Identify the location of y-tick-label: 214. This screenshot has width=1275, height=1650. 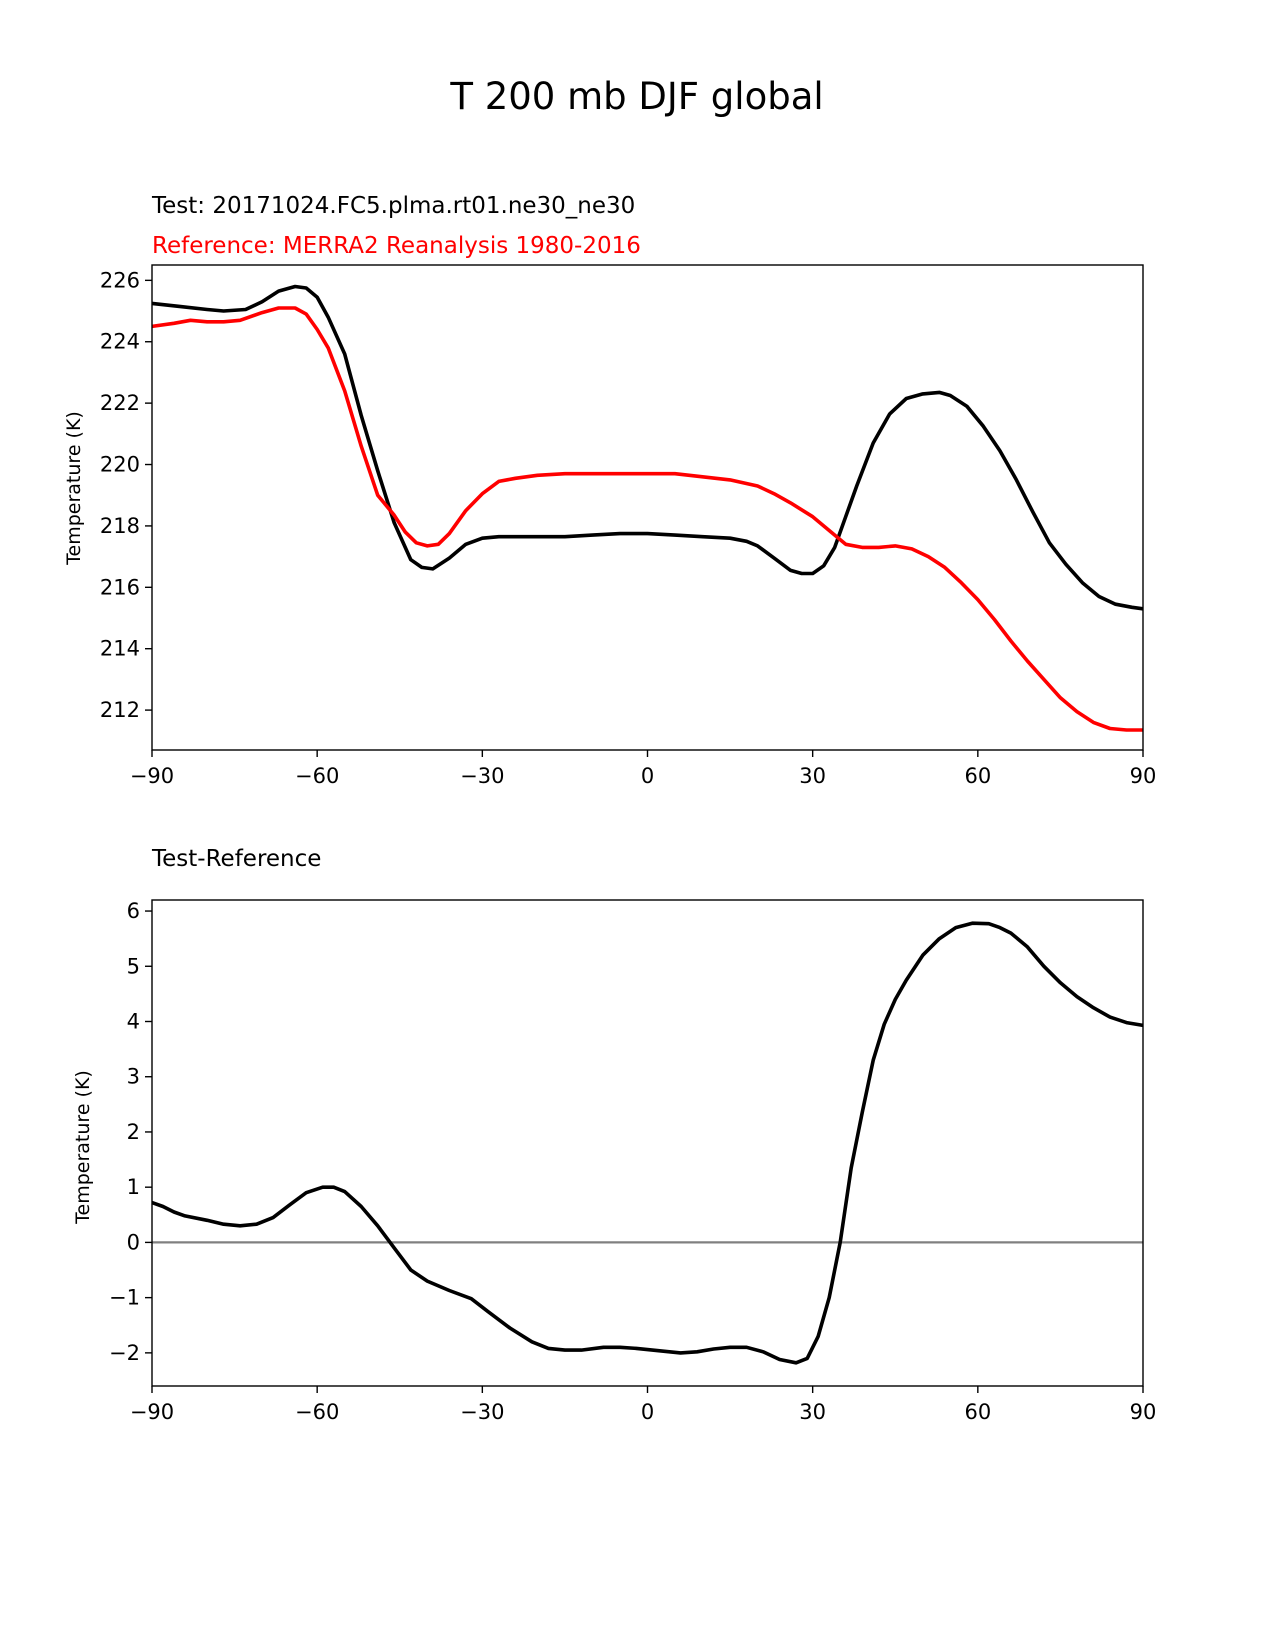
(120, 649).